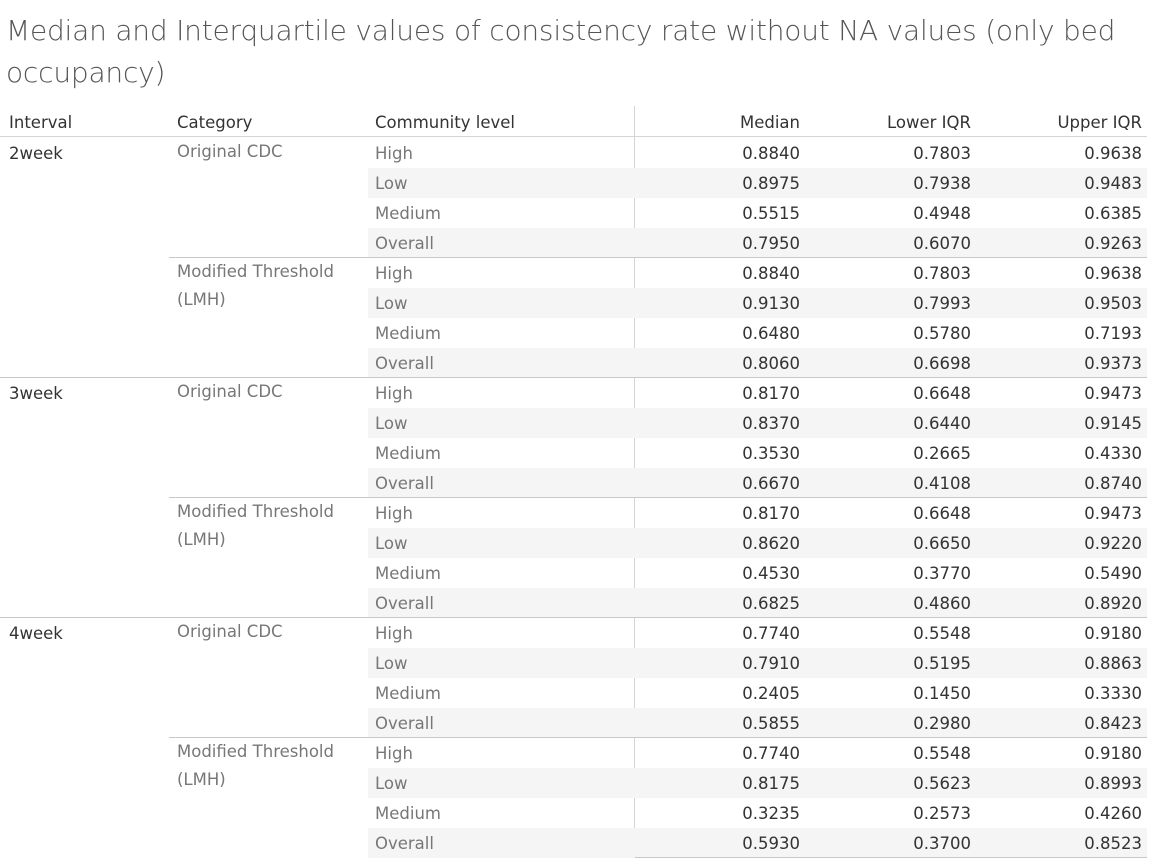 The image size is (1151, 859). Describe the element at coordinates (942, 243) in the screenshot. I see `lower-iqr-cell: 0.6070` at that location.